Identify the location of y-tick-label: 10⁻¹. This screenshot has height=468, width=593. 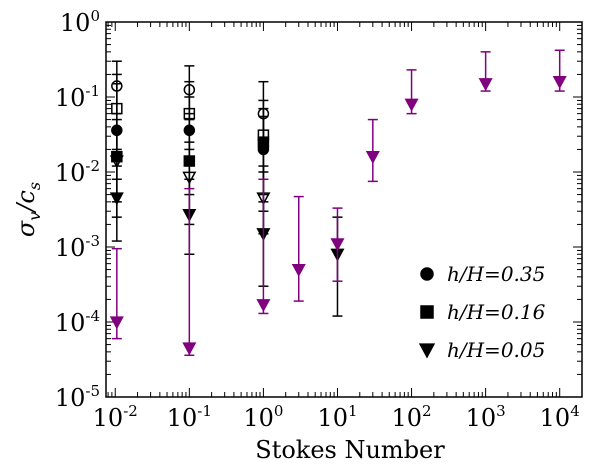
(77, 97).